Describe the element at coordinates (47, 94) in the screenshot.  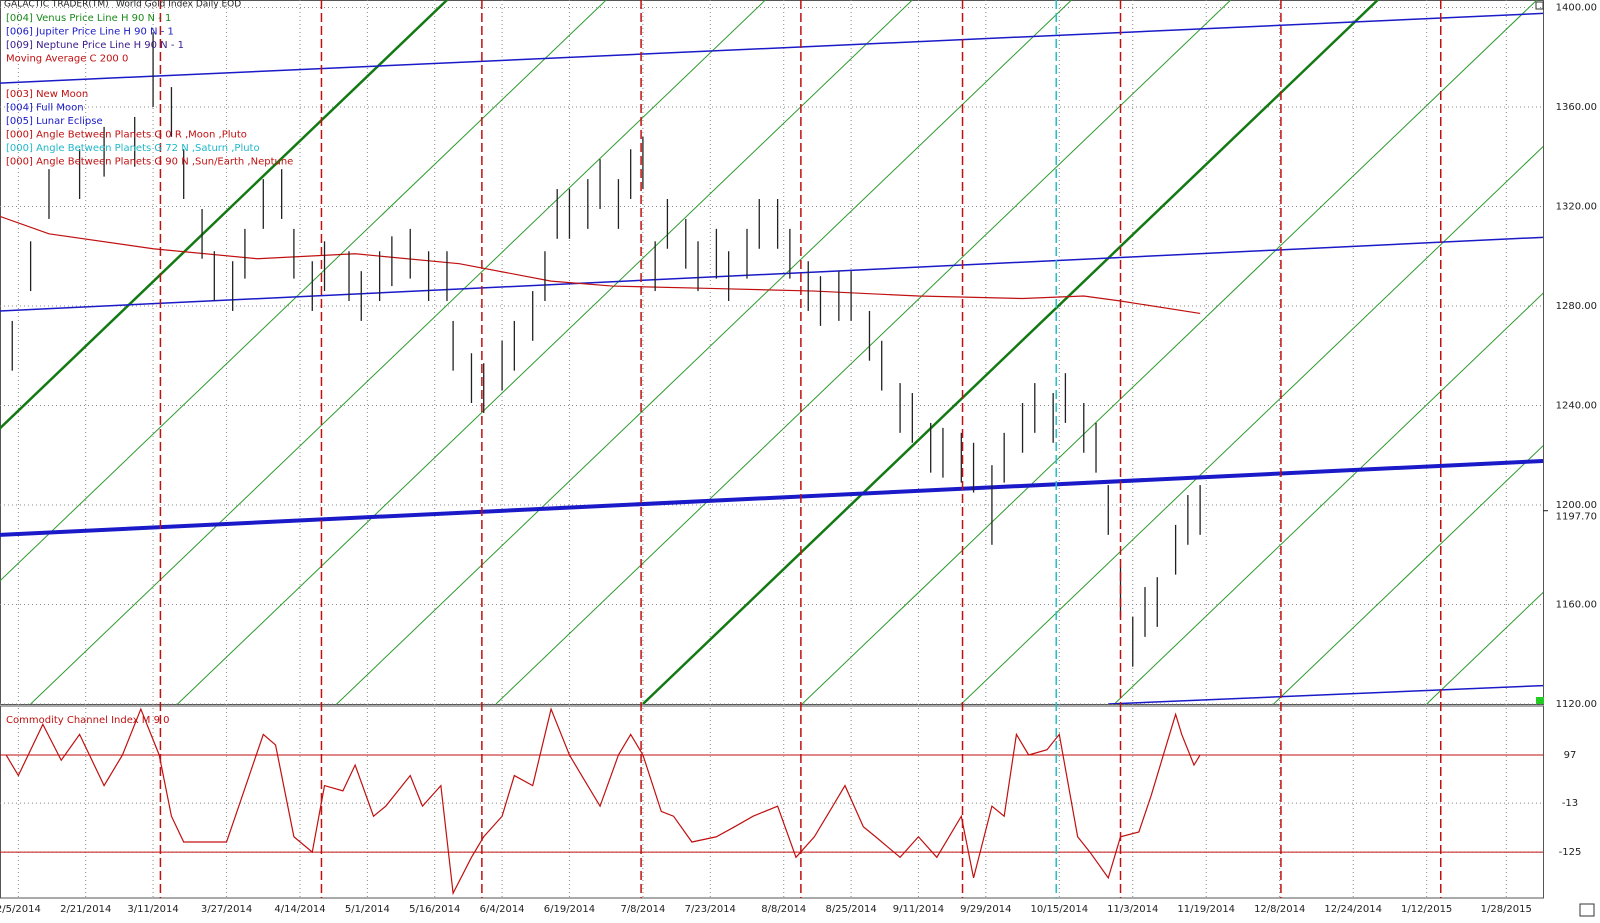
I see `legend-entry: [003] New Moon` at that location.